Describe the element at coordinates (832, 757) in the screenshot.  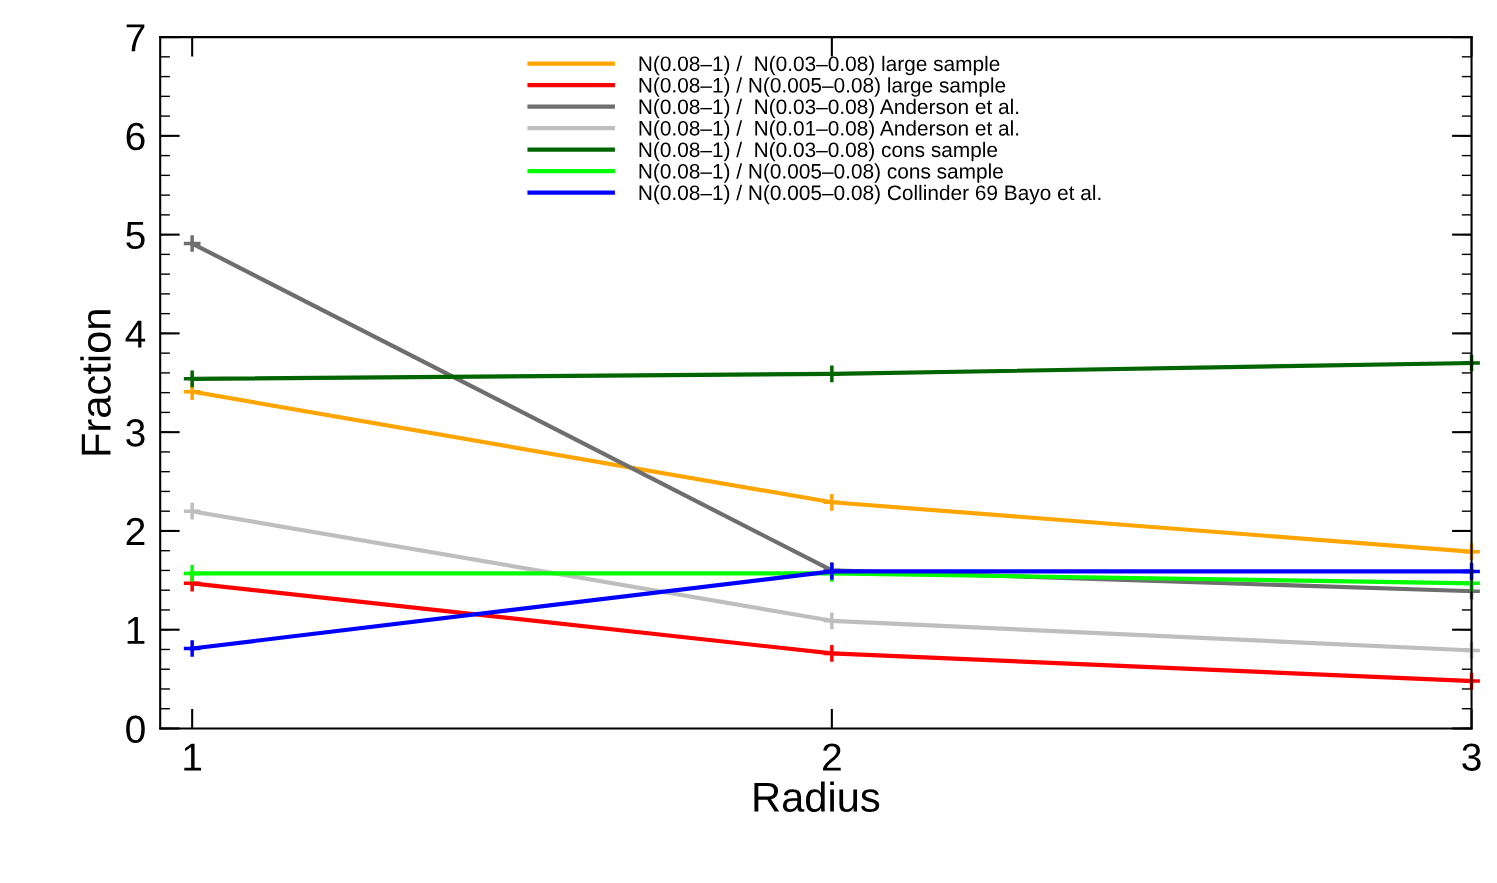
I see `x-tick-label: 2` at that location.